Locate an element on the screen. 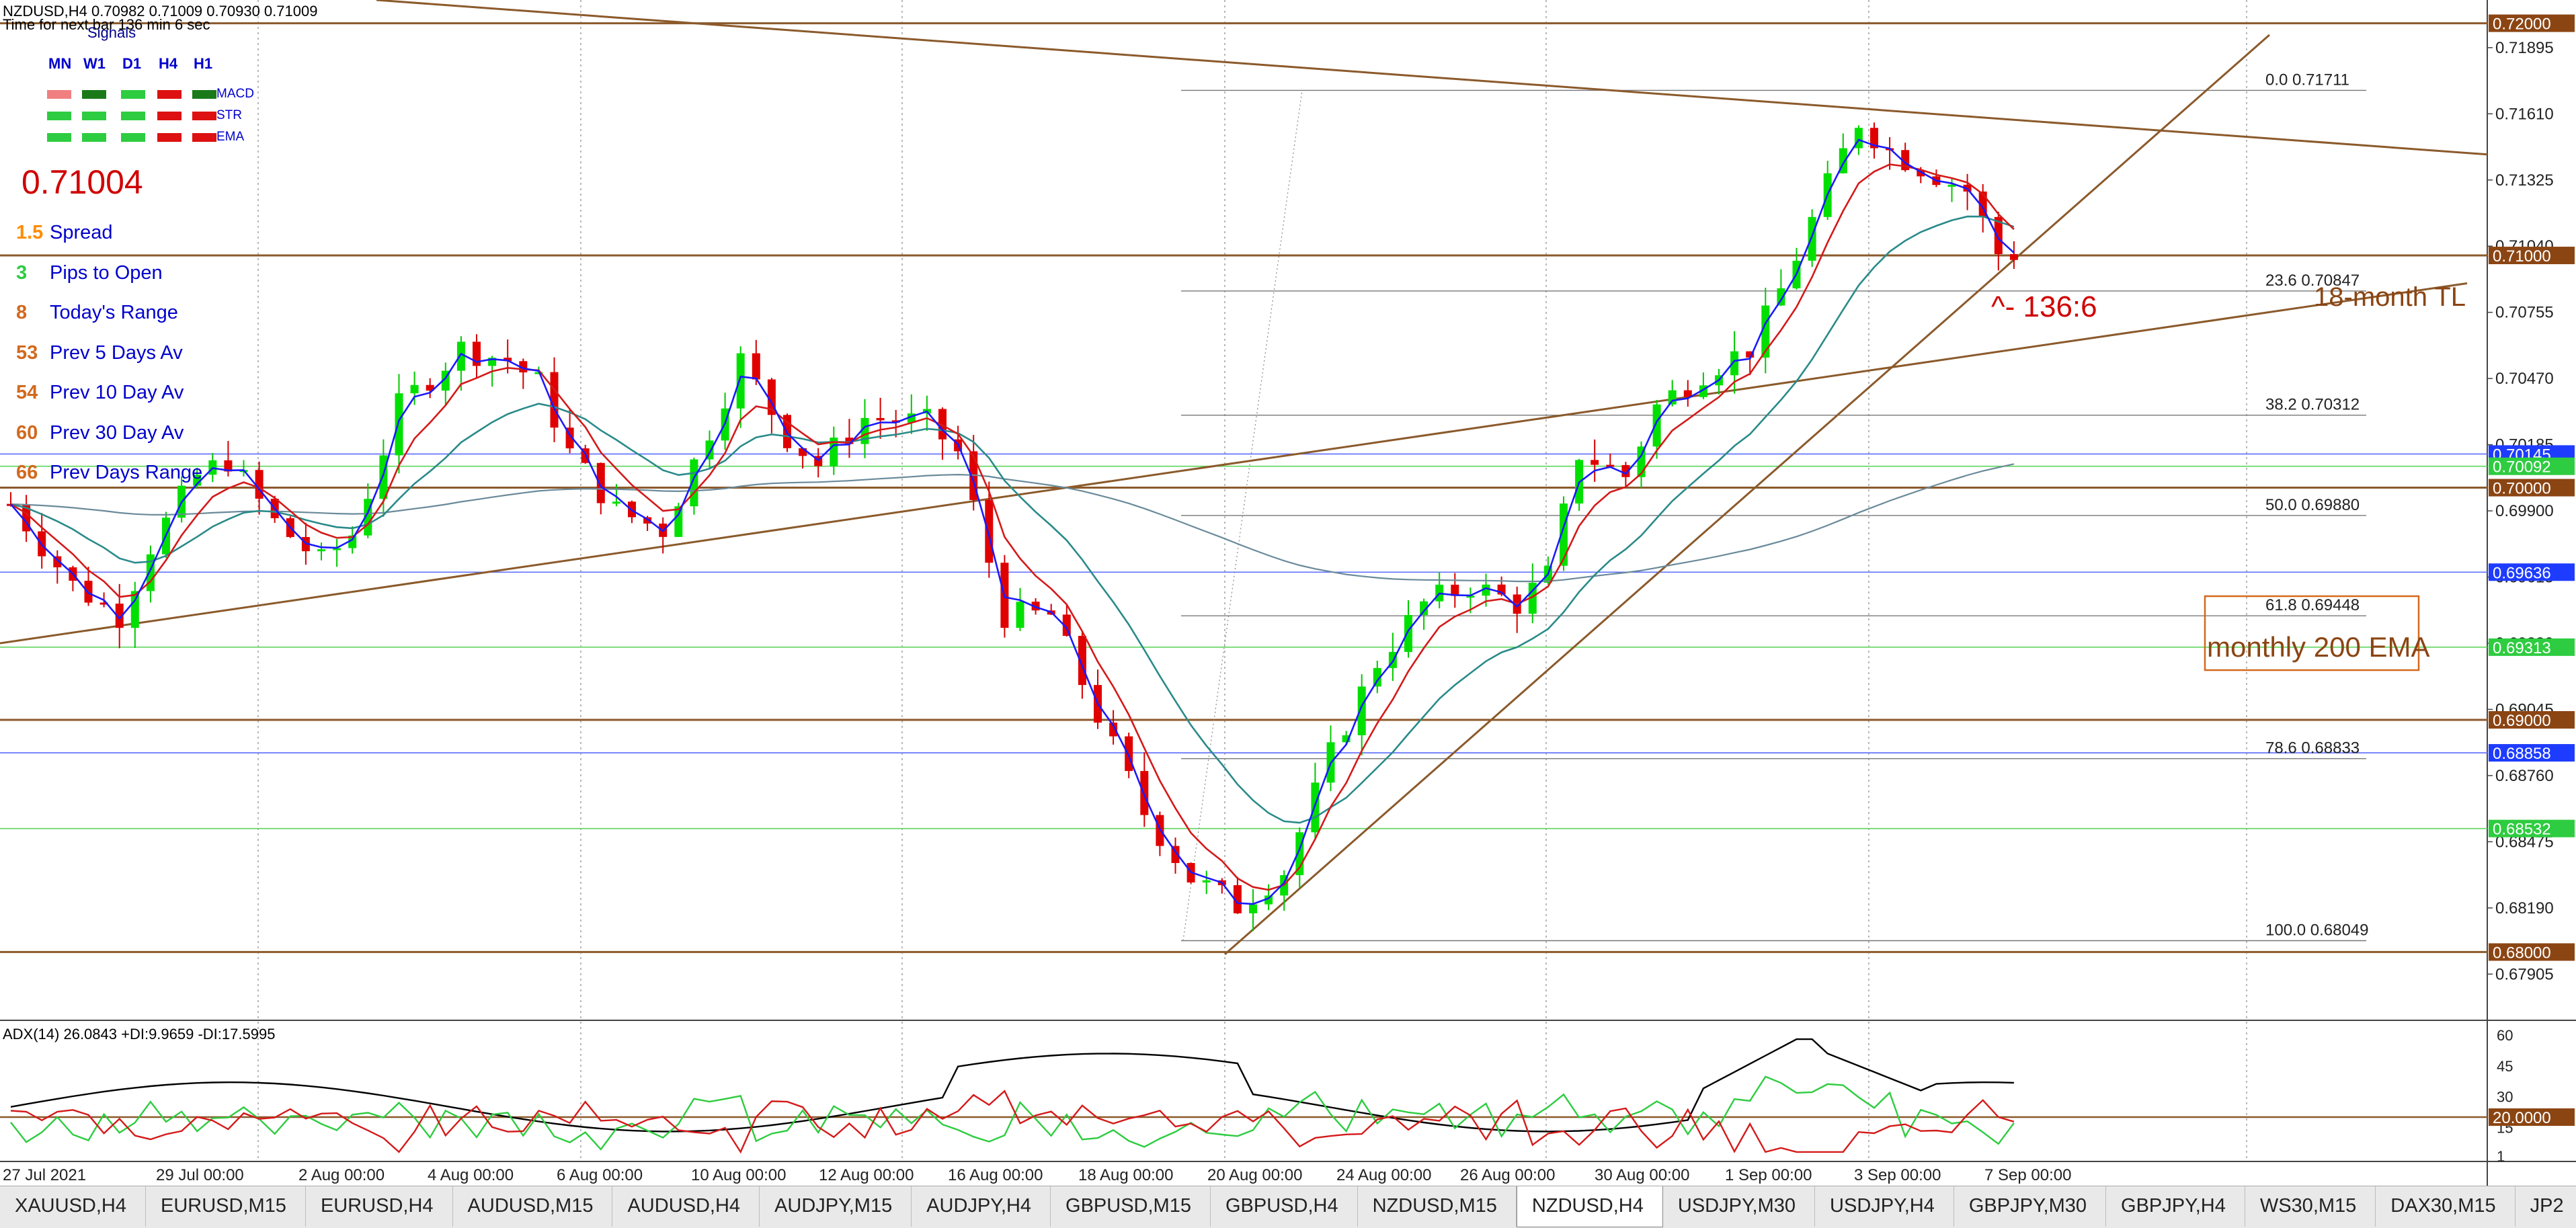  stat-value: 3 is located at coordinates (22, 272).